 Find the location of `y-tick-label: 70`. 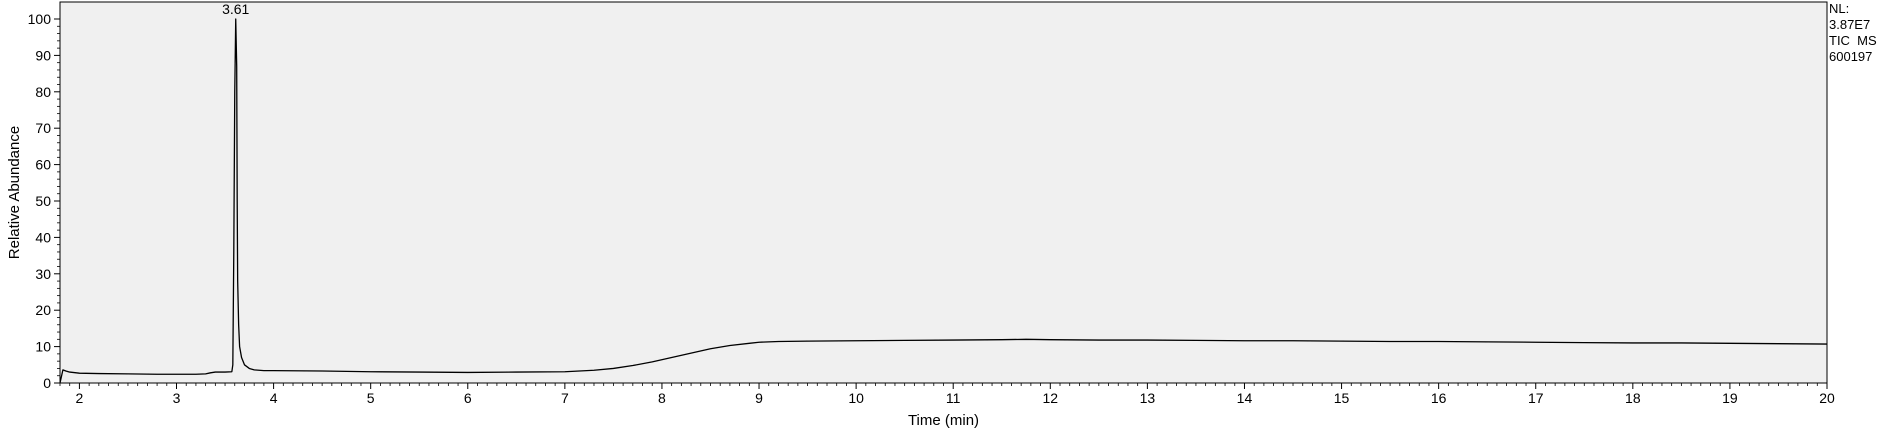

y-tick-label: 70 is located at coordinates (43, 128).